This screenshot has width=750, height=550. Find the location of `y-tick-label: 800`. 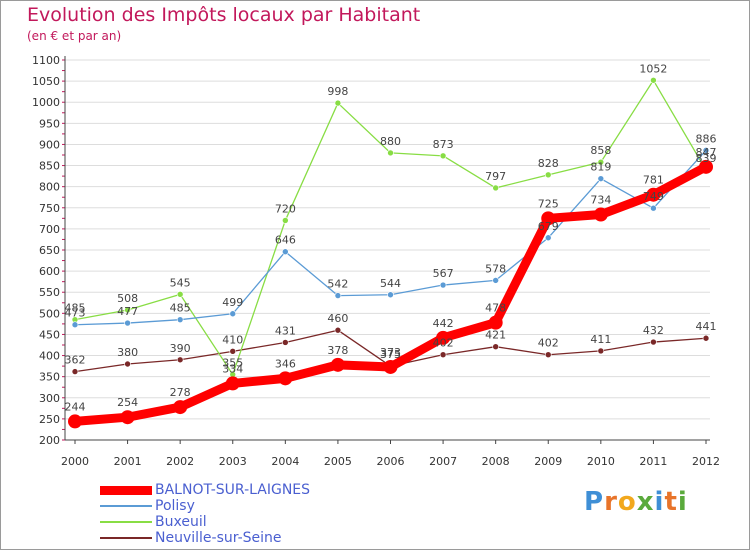

y-tick-label: 800 is located at coordinates (49, 187).